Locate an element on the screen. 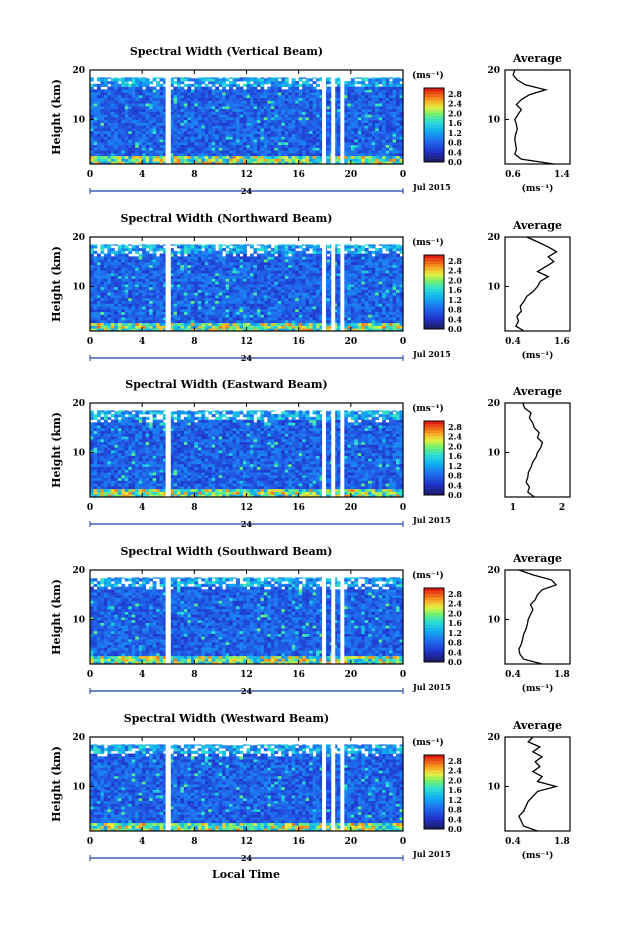 This screenshot has height=929, width=618. colorbar-tick-label: 0.4 is located at coordinates (455, 152).